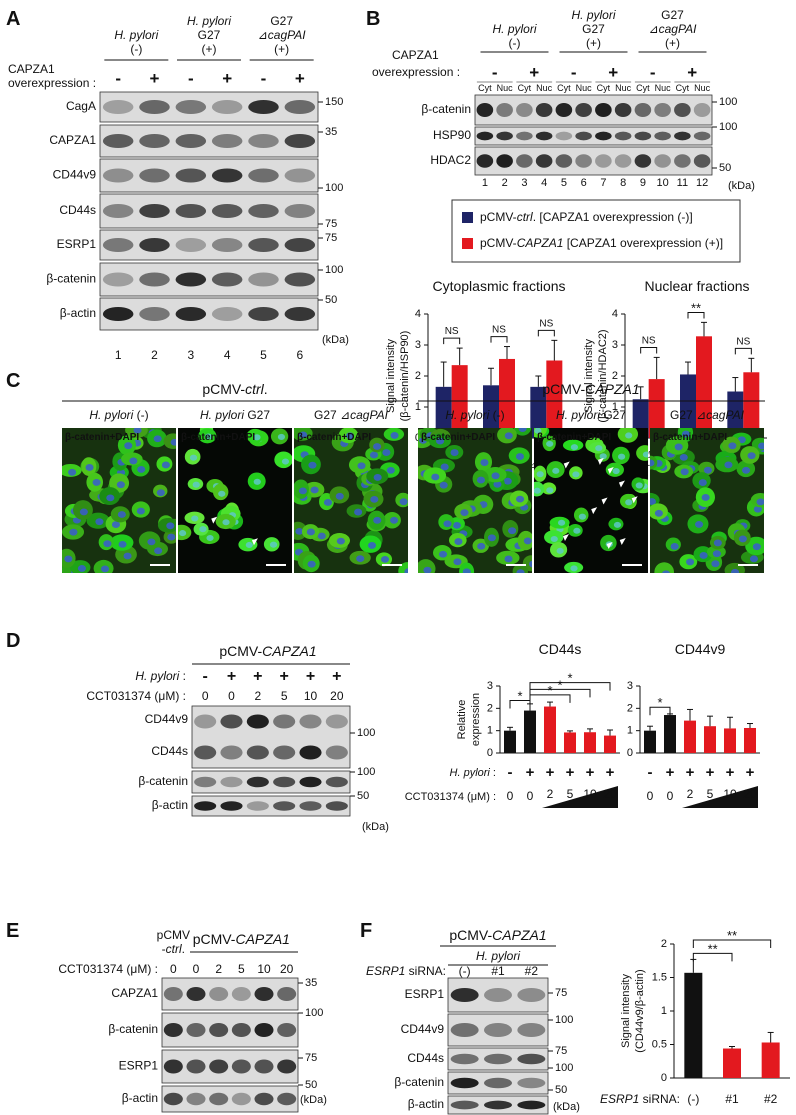 This screenshot has height=1115, width=796. I want to click on text-run: 3, so click(524, 183).